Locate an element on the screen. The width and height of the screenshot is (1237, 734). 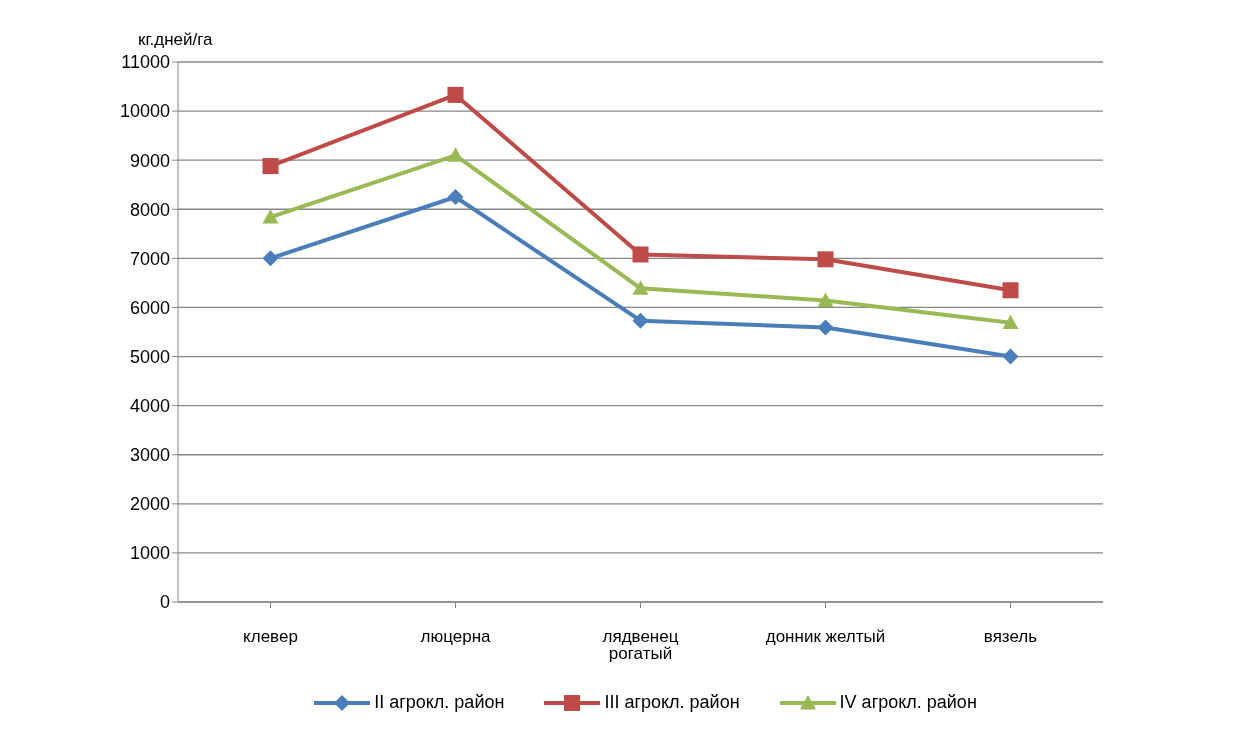
y-tick-label: 1000 is located at coordinates (149, 553).